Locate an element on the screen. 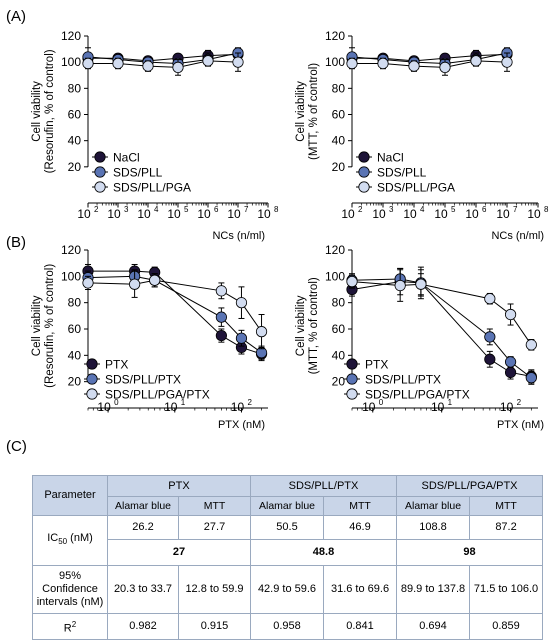 The image size is (550, 644). ic50-label-unit: (nM) is located at coordinates (80, 538).